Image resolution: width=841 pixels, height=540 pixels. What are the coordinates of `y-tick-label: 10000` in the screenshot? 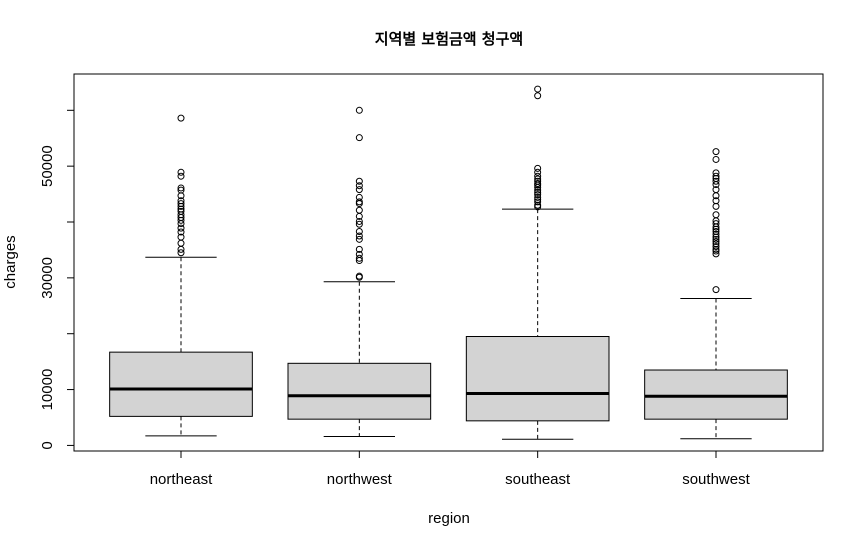 It's located at (47, 390).